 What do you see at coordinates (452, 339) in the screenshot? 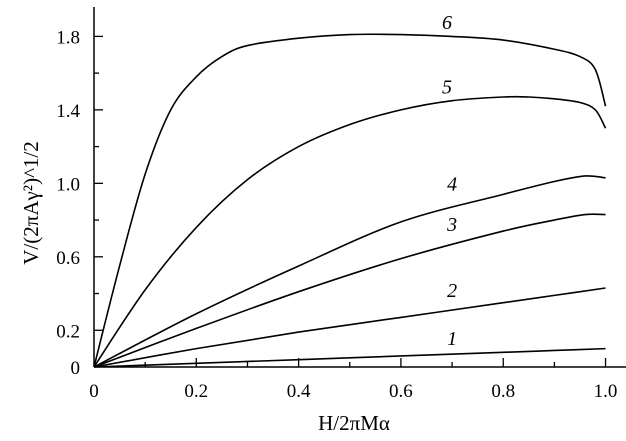
I see `curve-label-1: 1` at bounding box center [452, 339].